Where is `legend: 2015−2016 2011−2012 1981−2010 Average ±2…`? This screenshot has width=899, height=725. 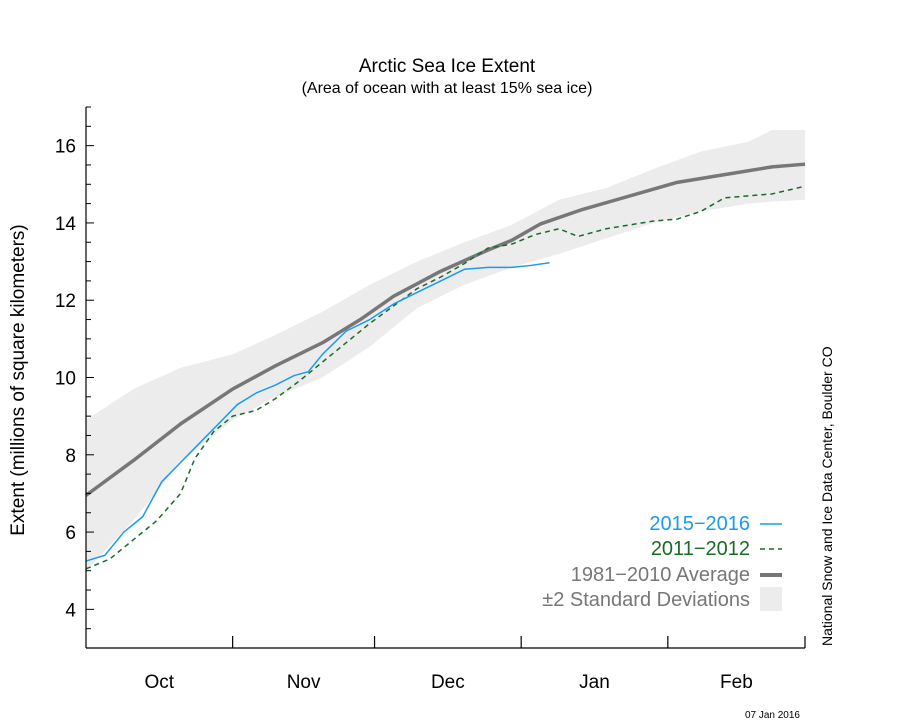 legend: 2015−2016 2011−2012 1981−2010 Average ±2… is located at coordinates (662, 562).